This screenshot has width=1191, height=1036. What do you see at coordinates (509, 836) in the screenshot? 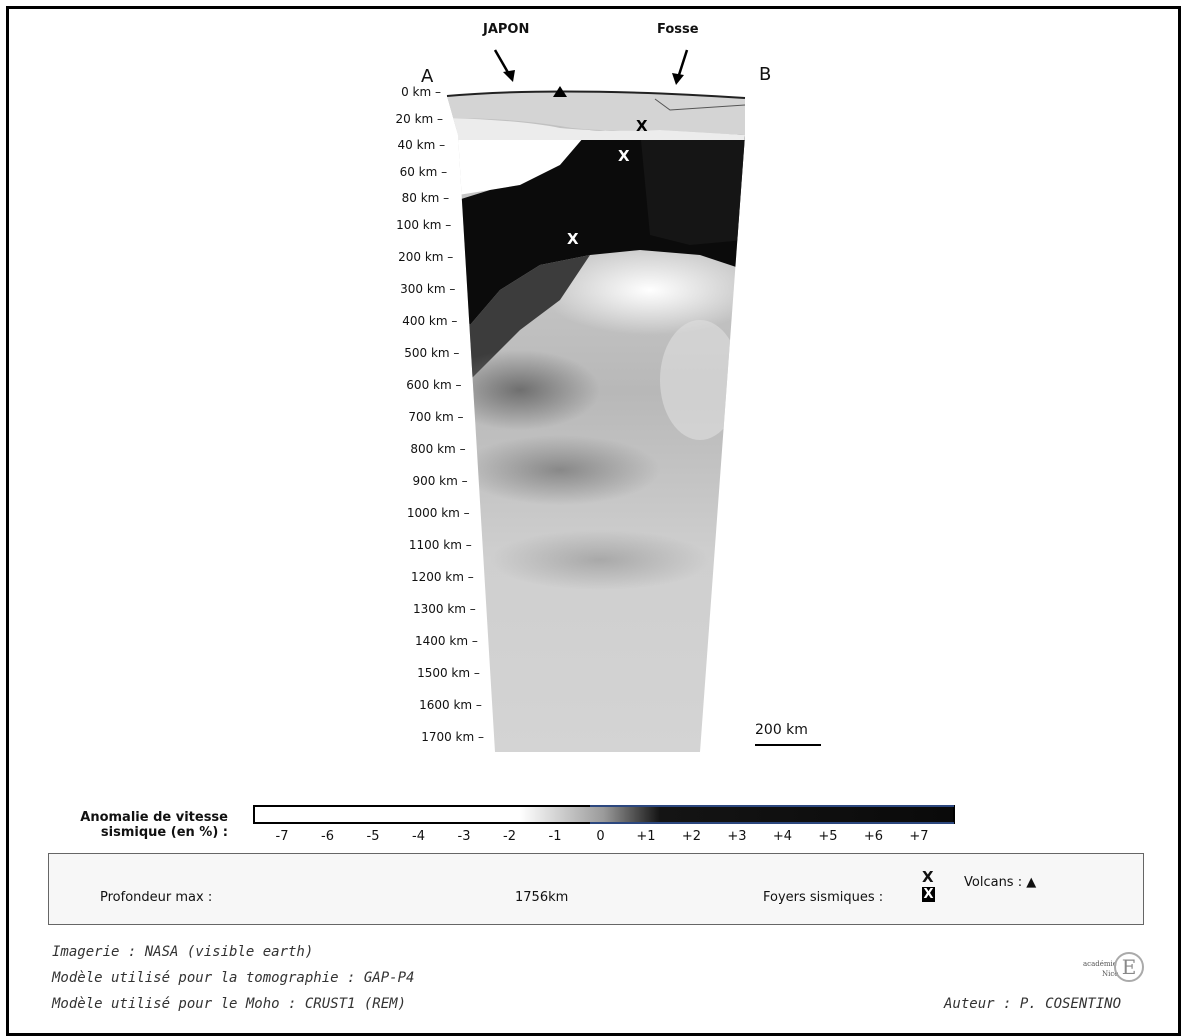
I see `legend-value-label: -2` at bounding box center [509, 836].